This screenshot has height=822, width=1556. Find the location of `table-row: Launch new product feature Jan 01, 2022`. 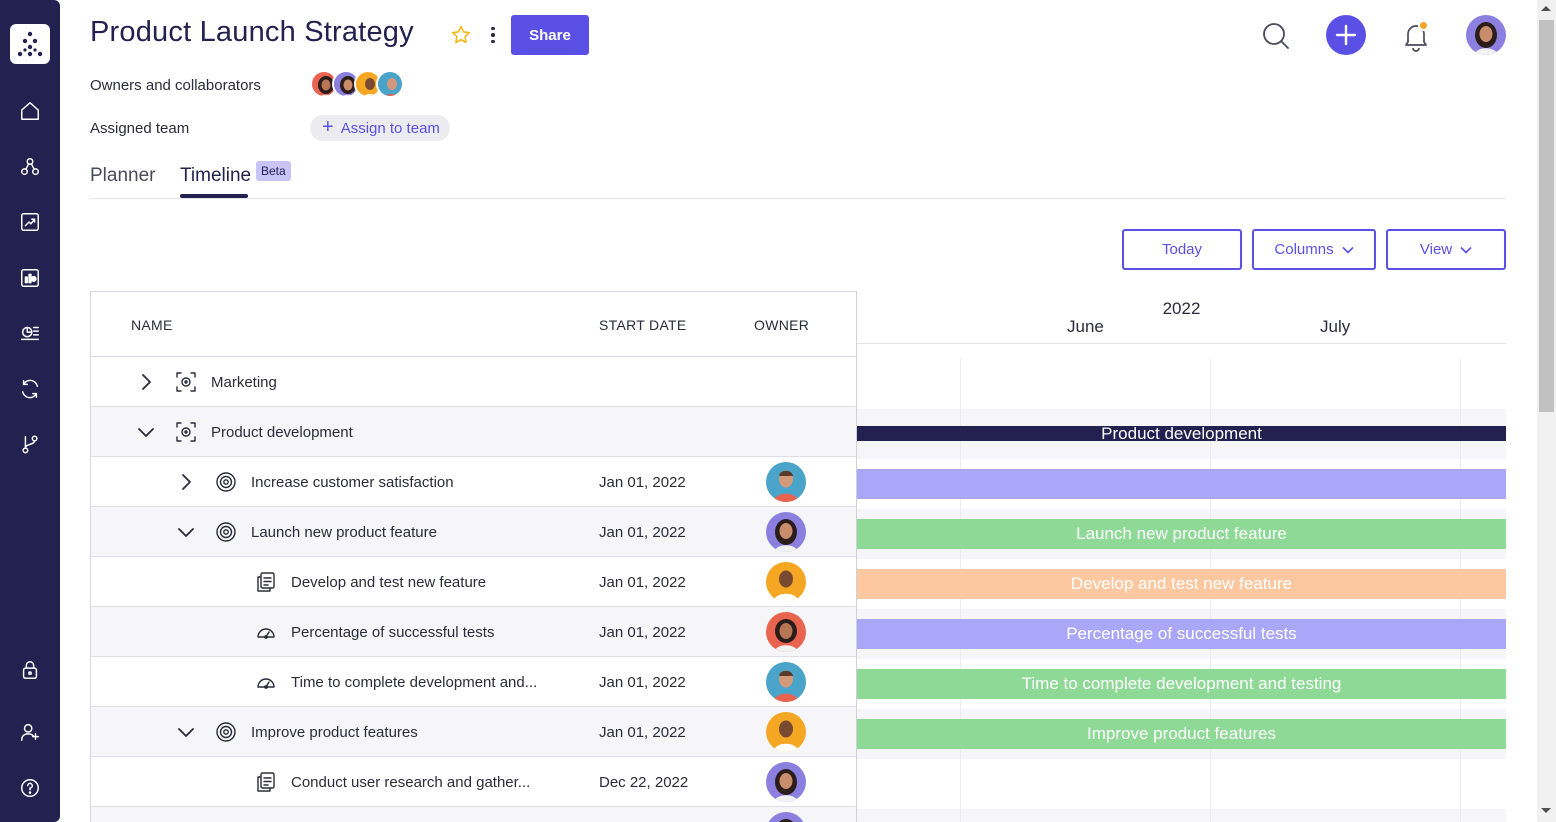

table-row: Launch new product feature Jan 01, 2022 is located at coordinates (473, 532).